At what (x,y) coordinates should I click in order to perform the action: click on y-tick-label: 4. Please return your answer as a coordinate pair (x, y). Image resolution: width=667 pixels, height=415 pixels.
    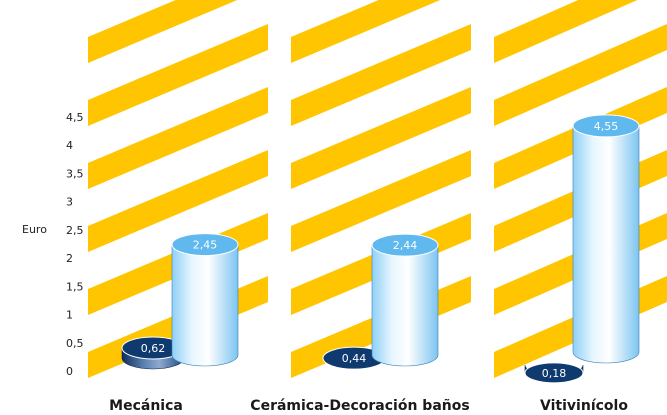
    Looking at the image, I should click on (69, 145).